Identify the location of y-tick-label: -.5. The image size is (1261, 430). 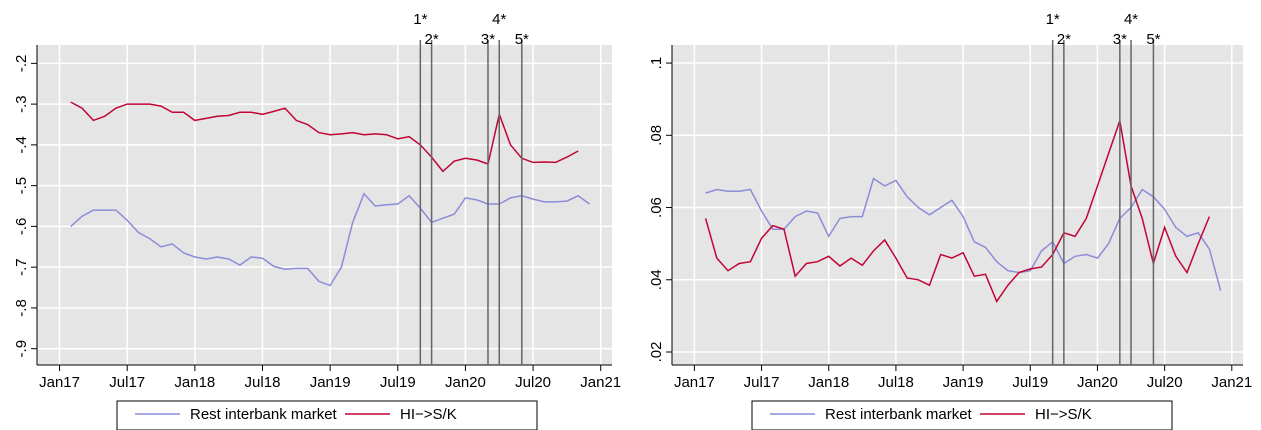
(21, 186).